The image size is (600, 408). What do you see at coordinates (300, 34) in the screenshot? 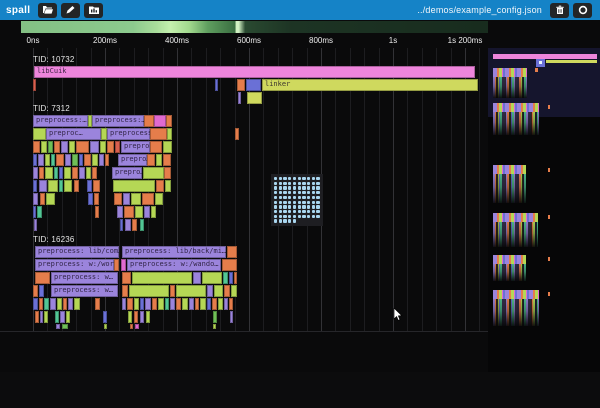
I see `timeline-ruler: 0ns 200ms 400ms 600ms 800ms 1s 1s 200ms` at bounding box center [300, 34].